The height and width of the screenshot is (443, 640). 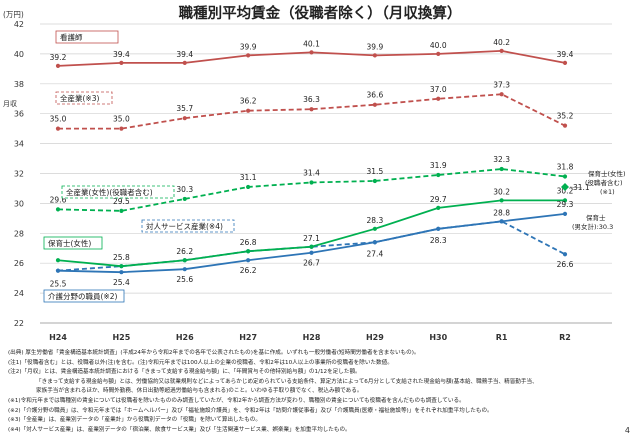 I want to click on y-tick-label: 22, so click(x=19, y=323).